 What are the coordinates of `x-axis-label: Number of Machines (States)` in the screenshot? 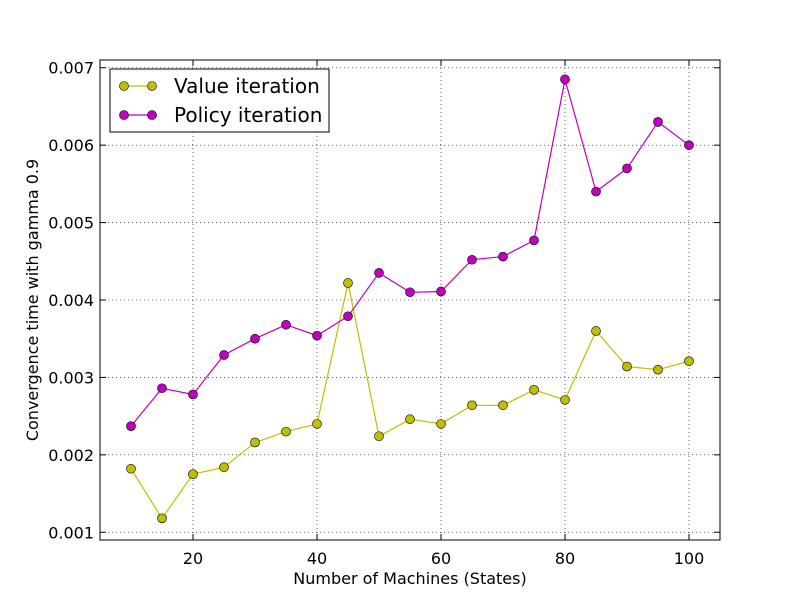 It's located at (409, 578).